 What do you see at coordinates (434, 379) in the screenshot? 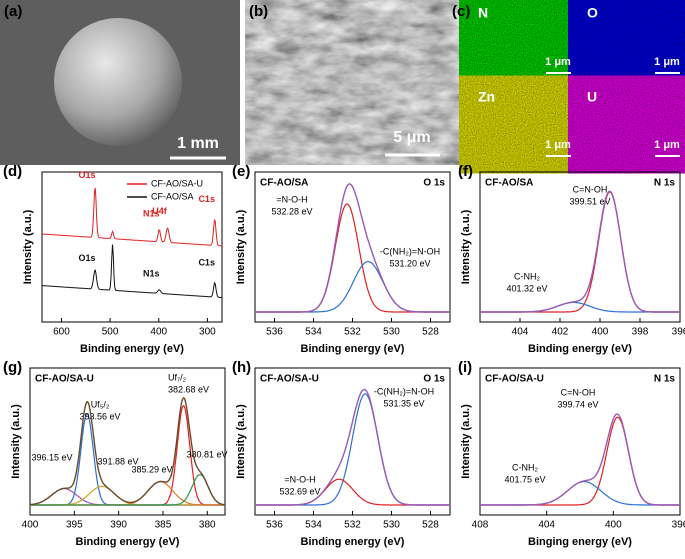
I see `core-level: O 1s` at bounding box center [434, 379].